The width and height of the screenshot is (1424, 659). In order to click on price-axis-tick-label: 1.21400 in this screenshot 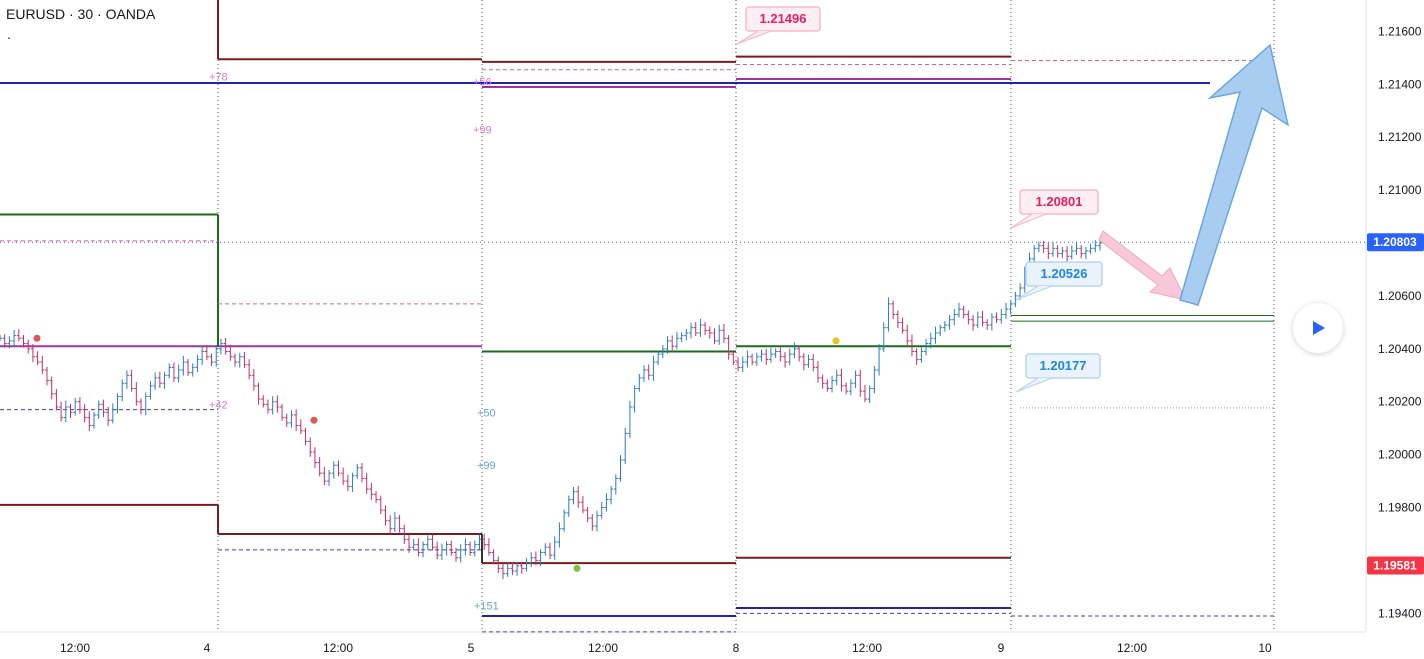, I will do `click(1400, 84)`.